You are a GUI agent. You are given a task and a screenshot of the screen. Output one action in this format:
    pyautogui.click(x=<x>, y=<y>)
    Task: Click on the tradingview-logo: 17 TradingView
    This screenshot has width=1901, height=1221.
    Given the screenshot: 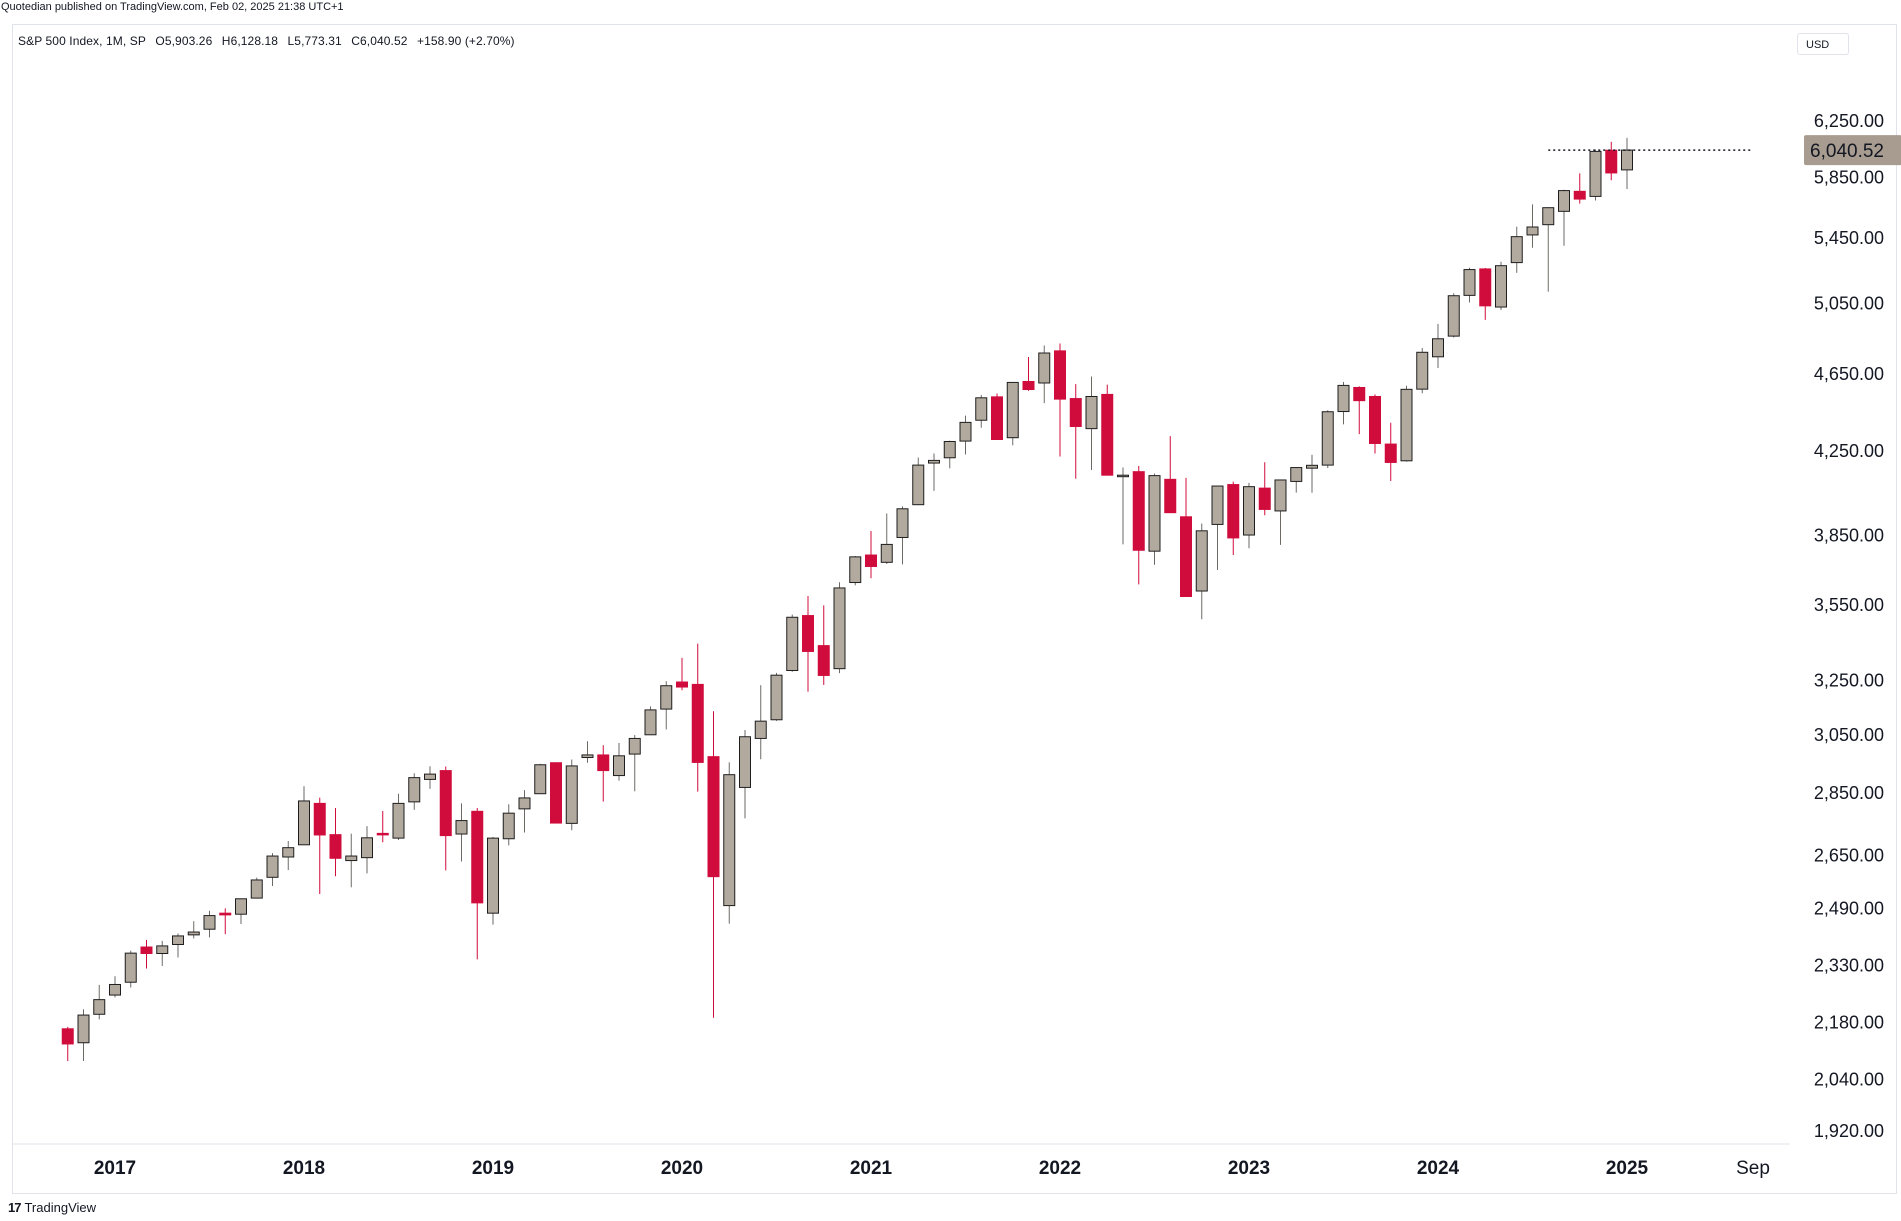 What is the action you would take?
    pyautogui.click(x=52, y=1207)
    